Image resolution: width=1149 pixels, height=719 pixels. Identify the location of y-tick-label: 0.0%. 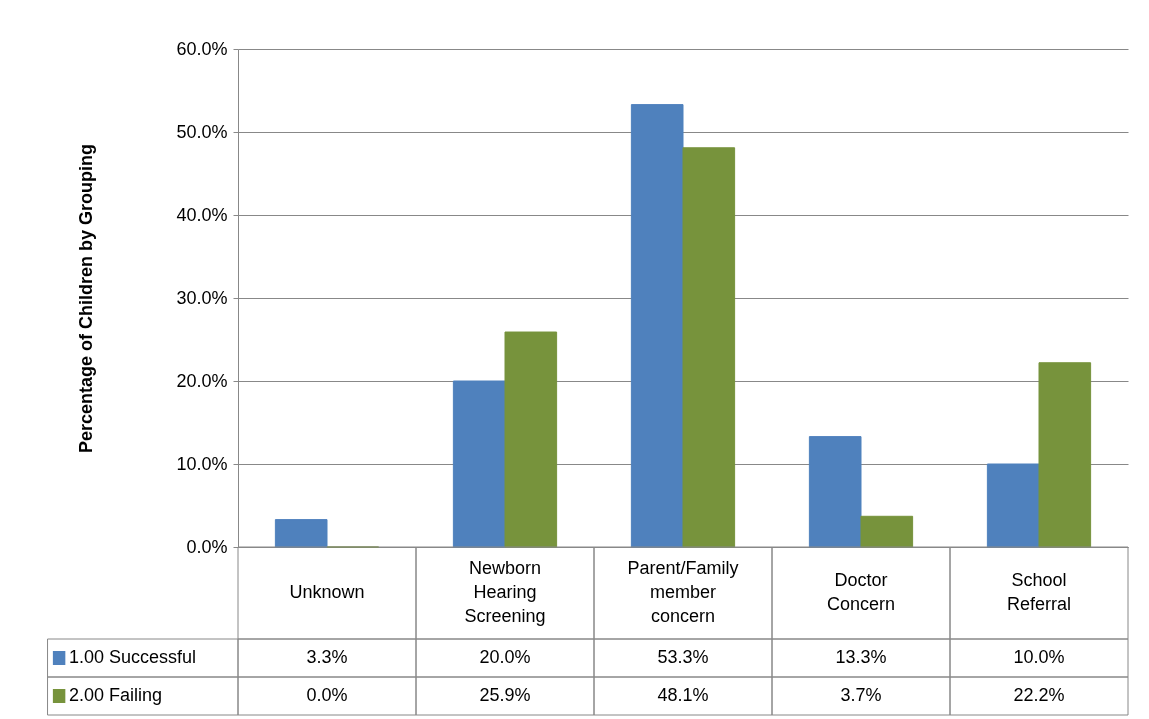
(207, 546).